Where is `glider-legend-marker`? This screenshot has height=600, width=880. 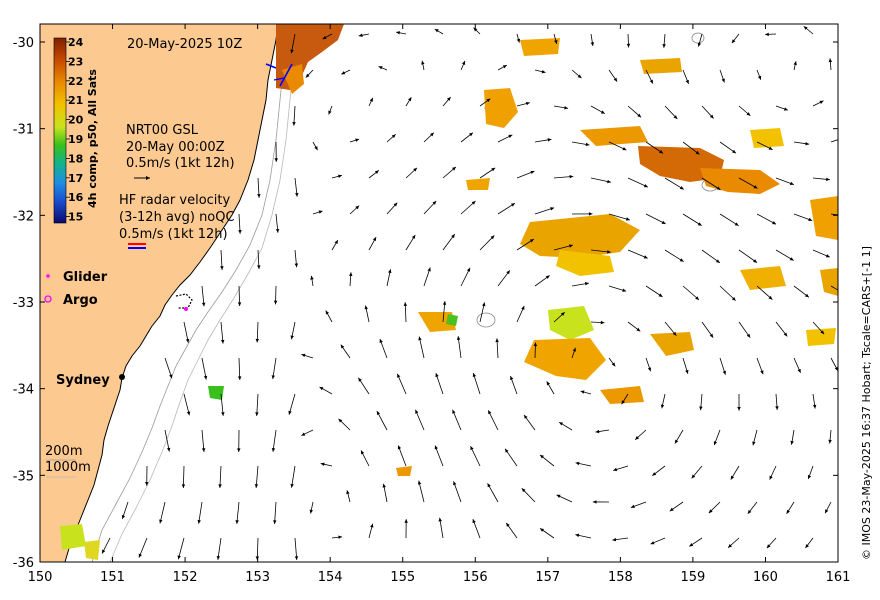
glider-legend-marker is located at coordinates (48, 276).